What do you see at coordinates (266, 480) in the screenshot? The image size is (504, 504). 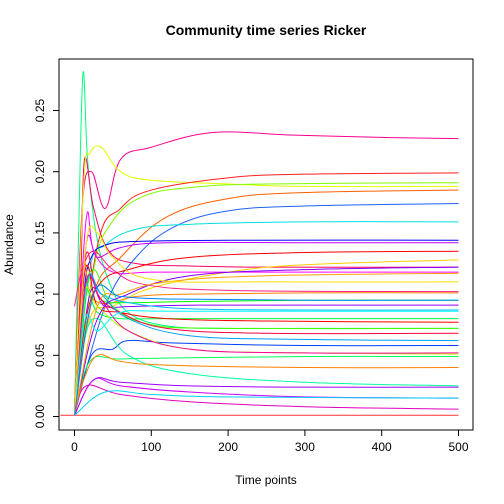 I see `x-axis-label: Time points` at bounding box center [266, 480].